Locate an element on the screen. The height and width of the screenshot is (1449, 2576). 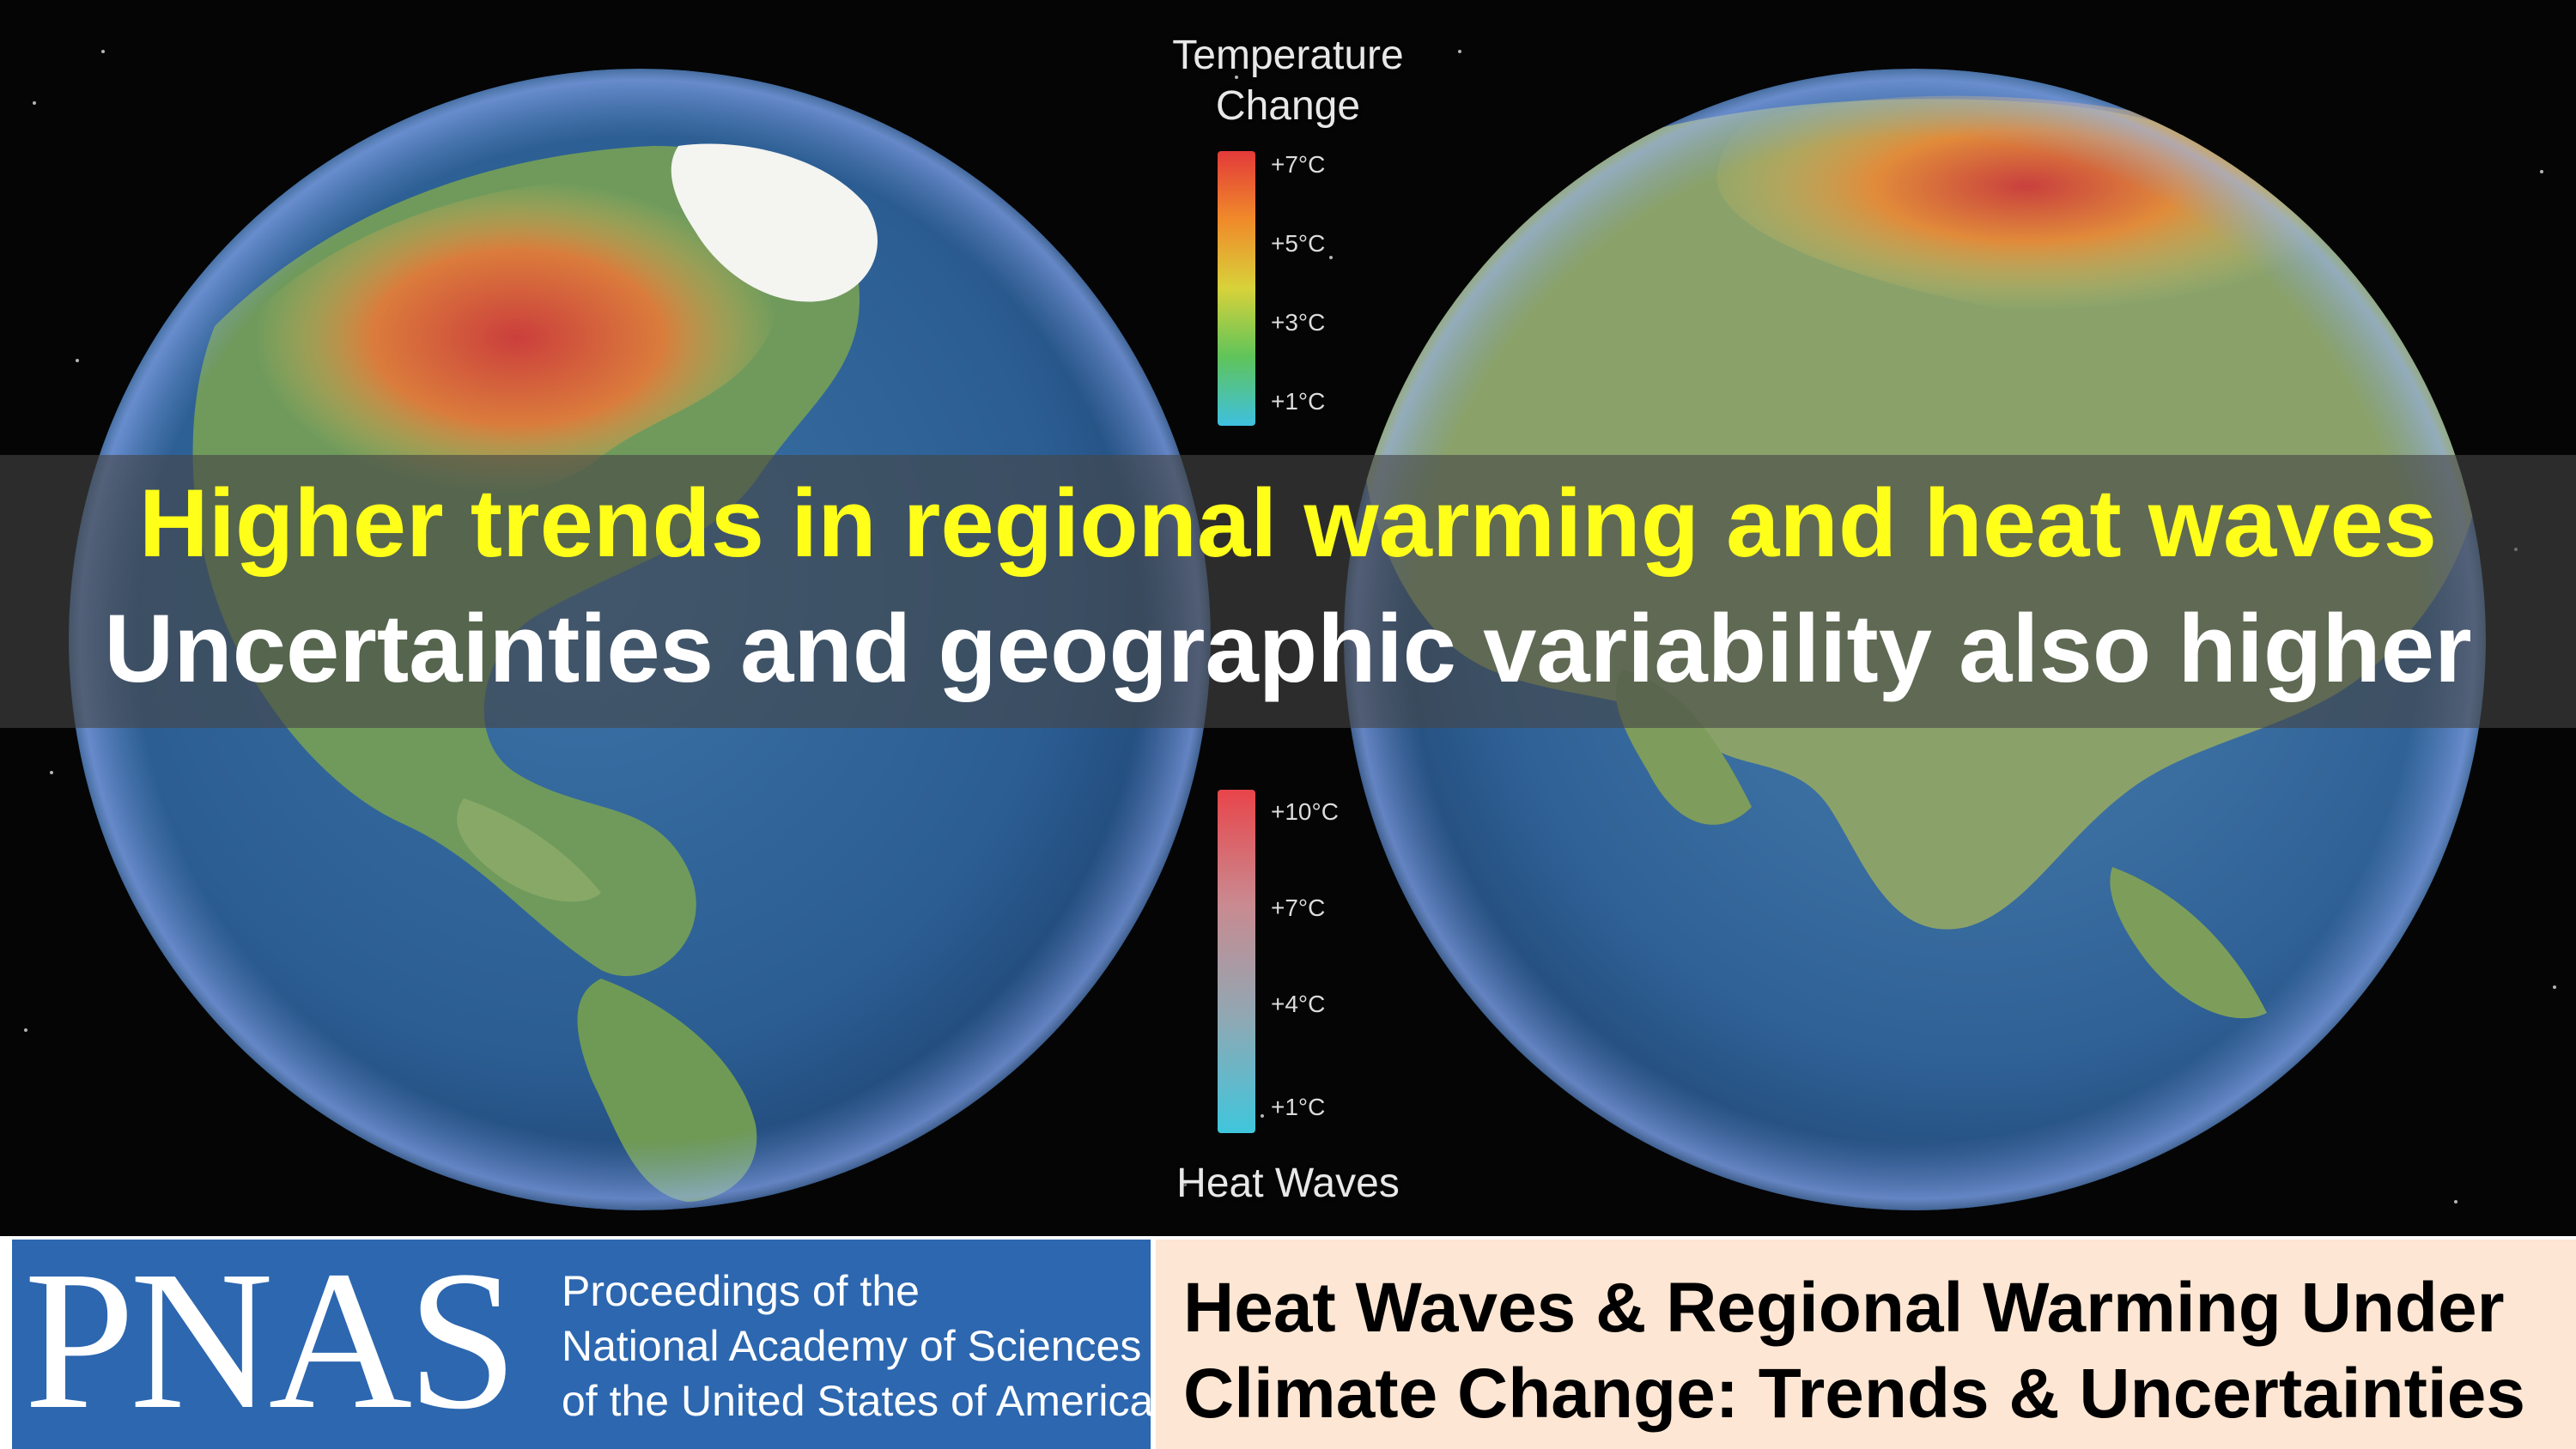
publisher-subtitle-line1: Proceedings of the is located at coordinates (741, 1291).